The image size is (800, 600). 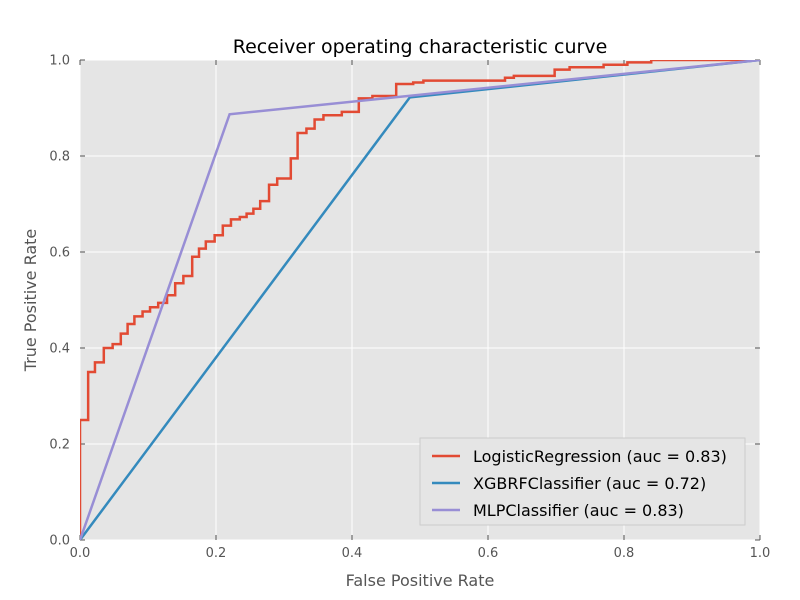 What do you see at coordinates (59, 445) in the screenshot?
I see `y-tick-label: 0.2` at bounding box center [59, 445].